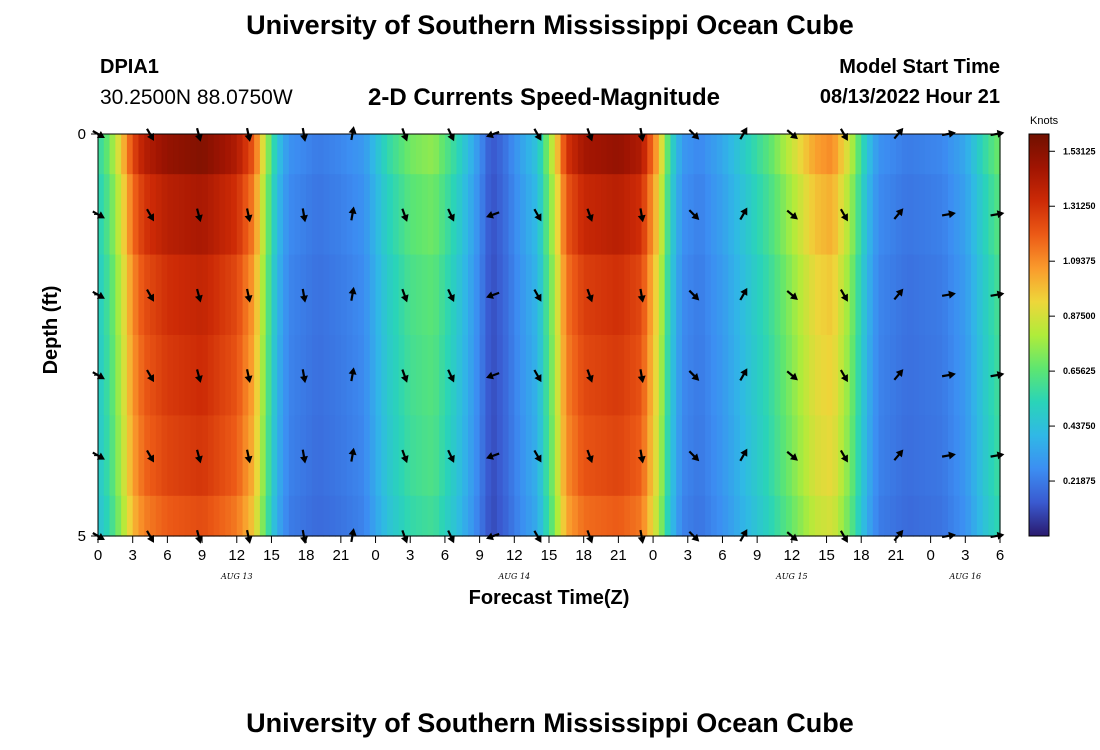 The image size is (1100, 750). Describe the element at coordinates (1079, 316) in the screenshot. I see `colorbar-tick-label: 0.87500` at that location.